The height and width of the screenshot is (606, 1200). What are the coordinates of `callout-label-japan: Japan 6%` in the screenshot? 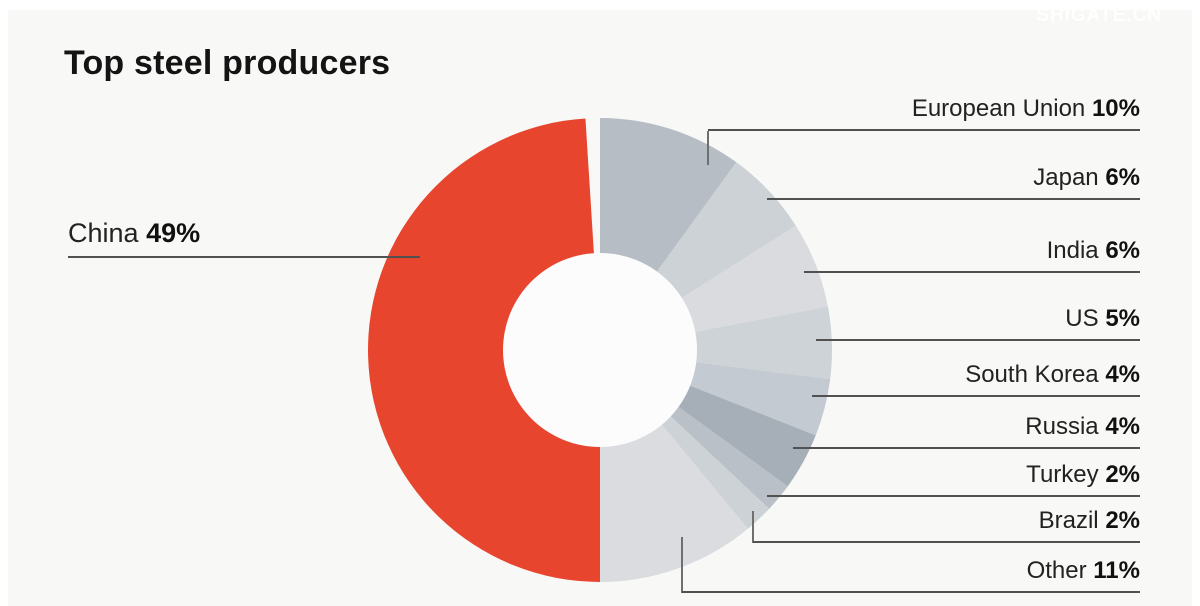 It's located at (953, 180).